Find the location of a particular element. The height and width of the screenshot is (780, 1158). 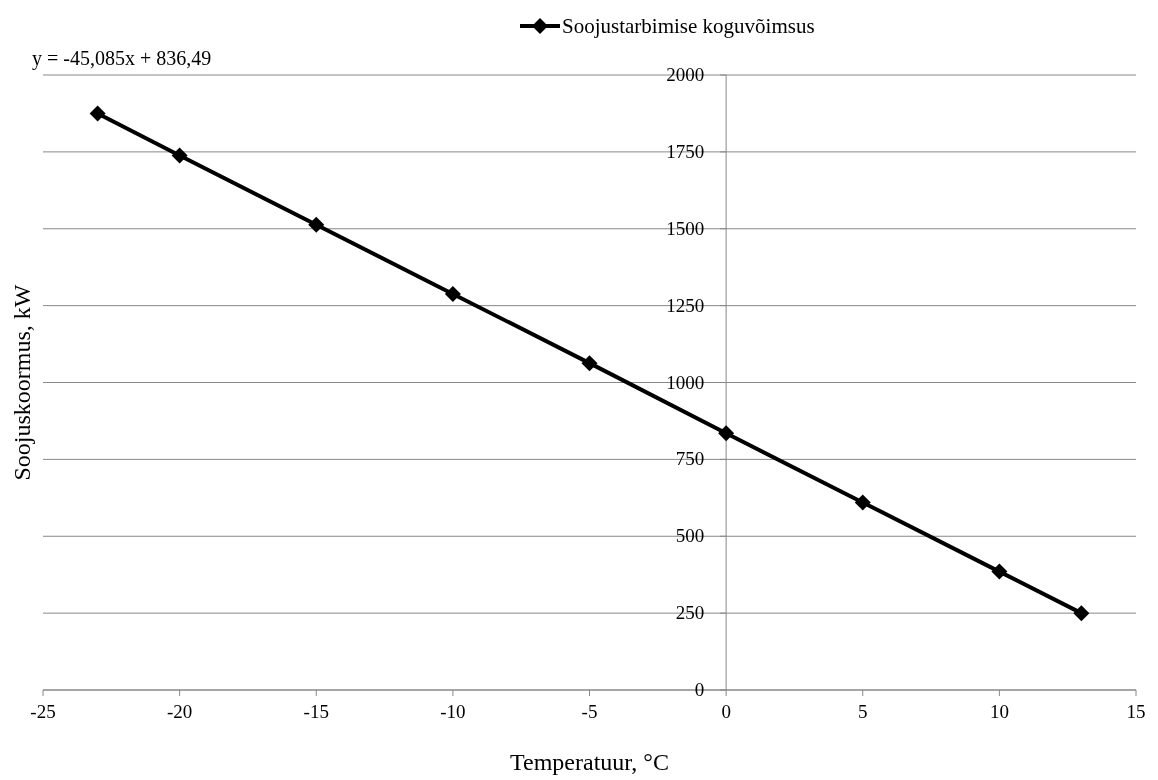

text: y = -45,085x + 836,49 is located at coordinates (122, 58).